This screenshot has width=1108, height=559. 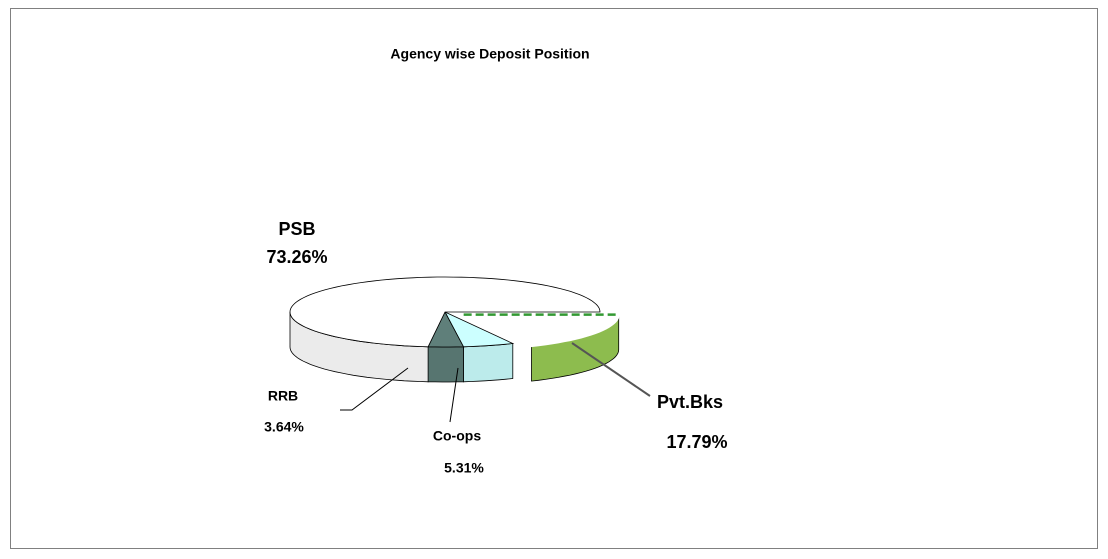 What do you see at coordinates (283, 396) in the screenshot?
I see `category-label: RRB` at bounding box center [283, 396].